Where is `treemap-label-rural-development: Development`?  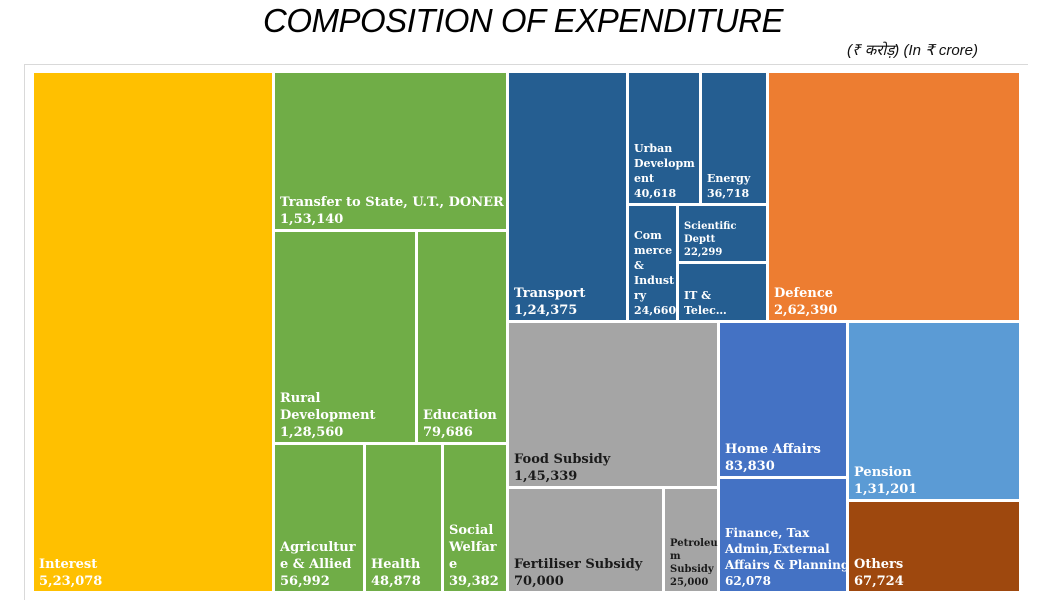
treemap-label-rural-development: Development is located at coordinates (328, 415).